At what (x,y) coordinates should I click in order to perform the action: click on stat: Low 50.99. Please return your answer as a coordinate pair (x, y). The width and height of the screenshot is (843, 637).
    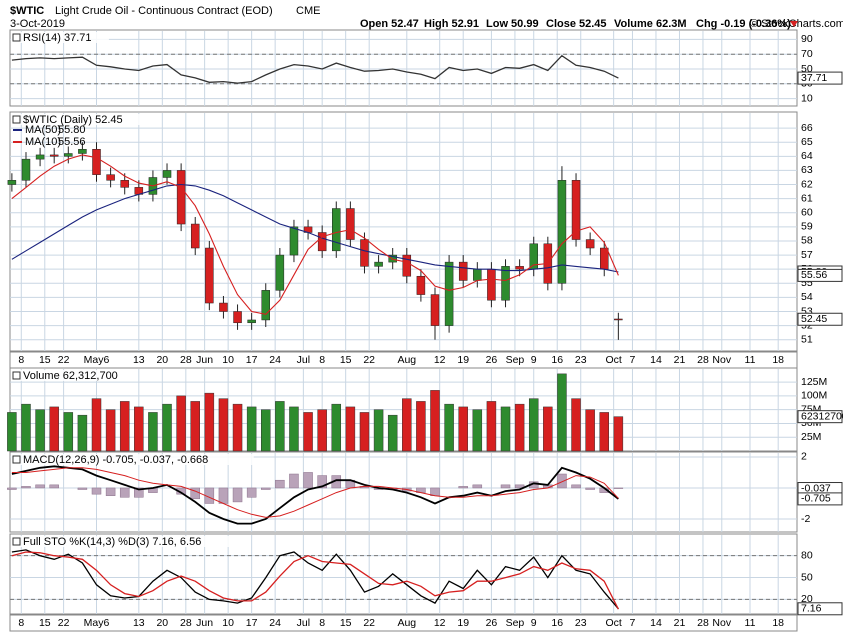
    Looking at the image, I should click on (512, 24).